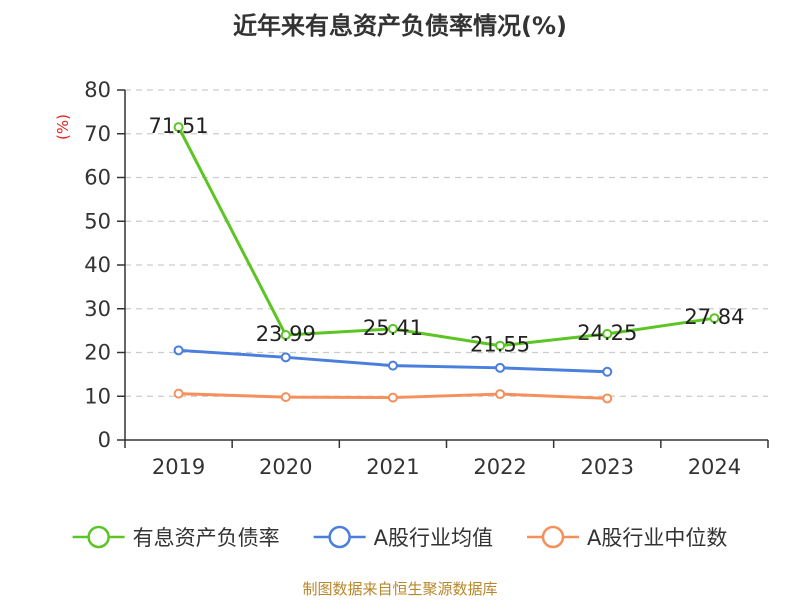  Describe the element at coordinates (97, 90) in the screenshot. I see `y-tick-label: 80` at that location.